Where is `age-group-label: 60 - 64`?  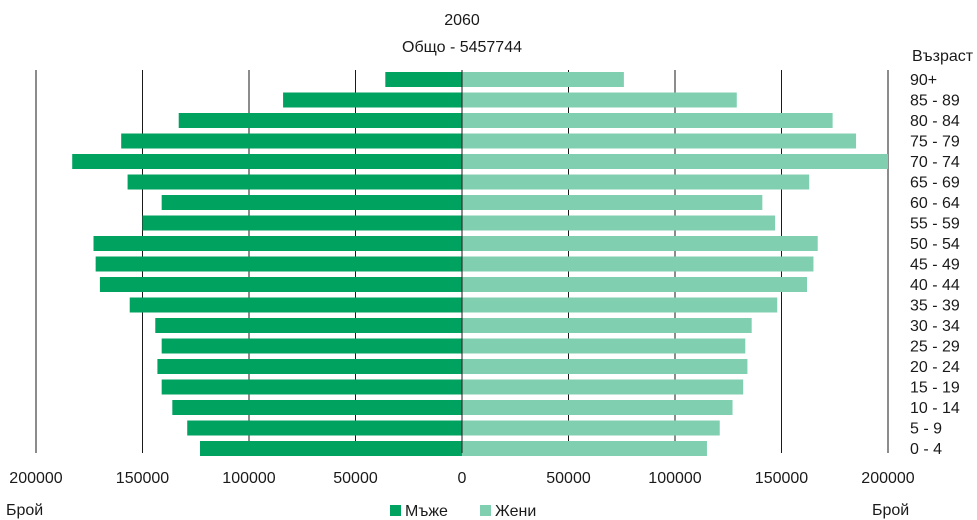
age-group-label: 60 - 64 is located at coordinates (935, 203).